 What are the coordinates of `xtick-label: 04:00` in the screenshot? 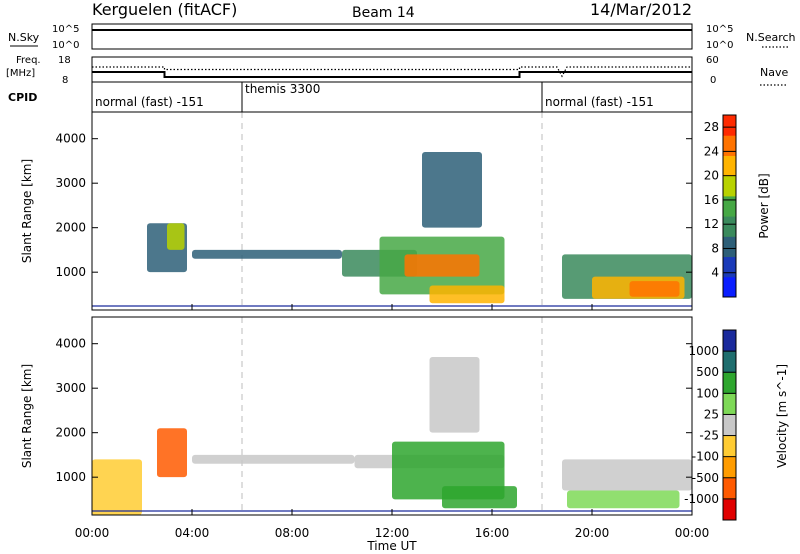 It's located at (192, 533).